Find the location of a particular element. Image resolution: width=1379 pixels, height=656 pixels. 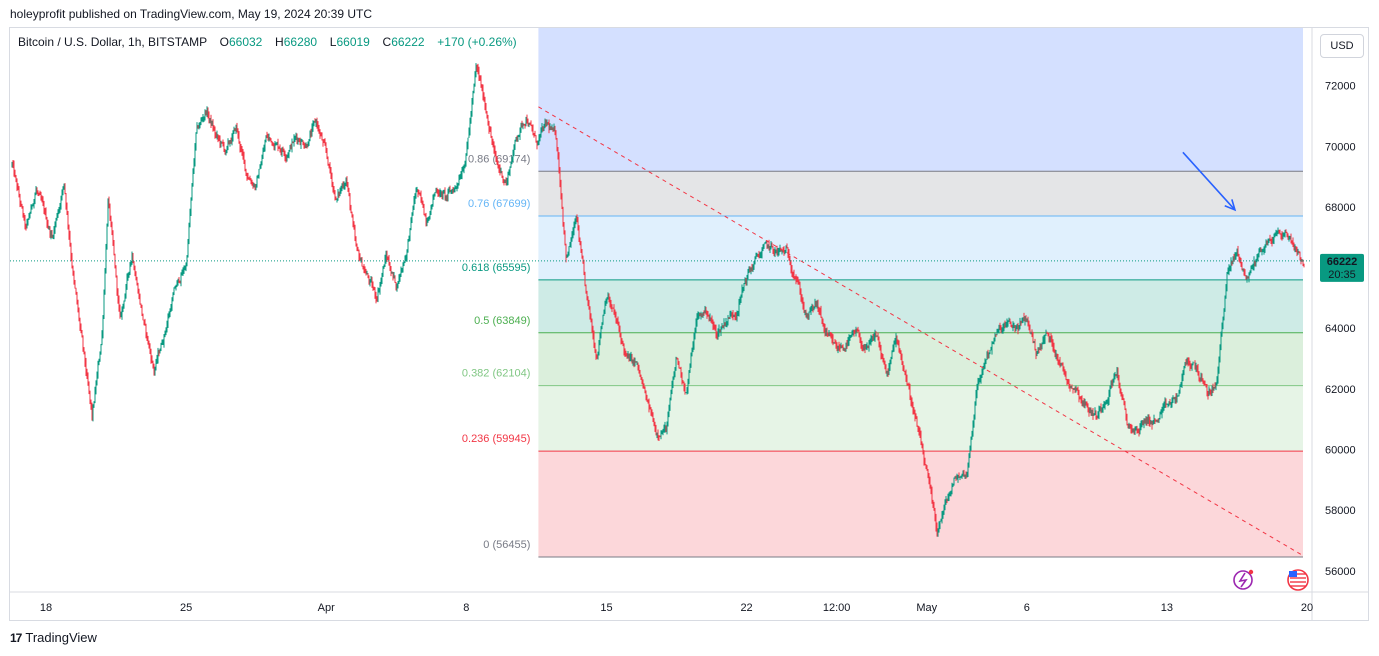

time-tick-label: Apr is located at coordinates (326, 608).